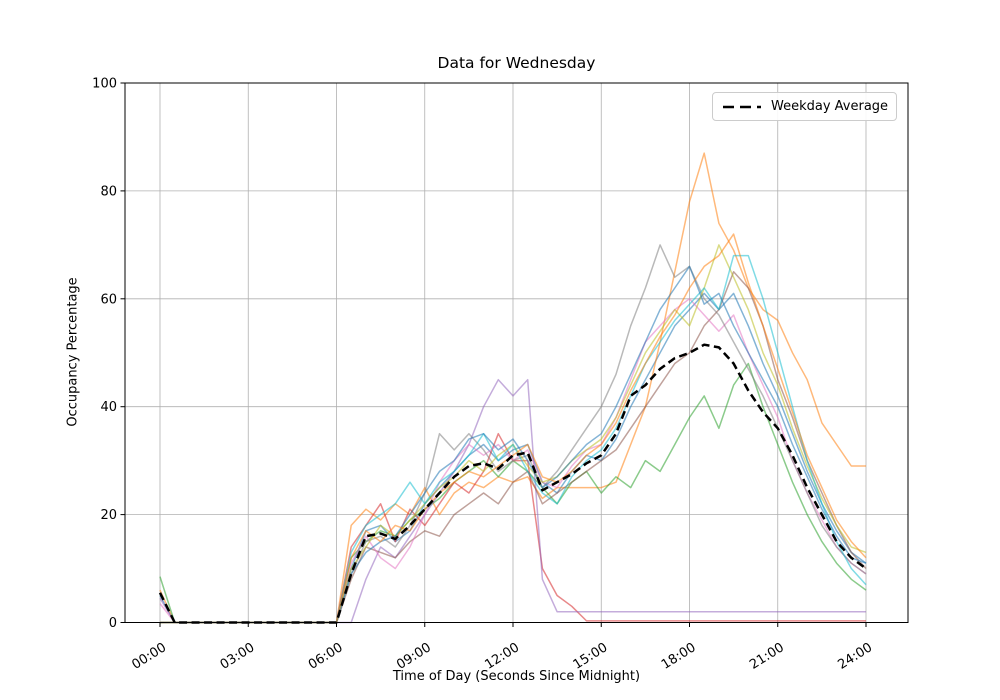 This screenshot has width=1000, height=700. What do you see at coordinates (767, 656) in the screenshot?
I see `x-tick-label: 21:00` at bounding box center [767, 656].